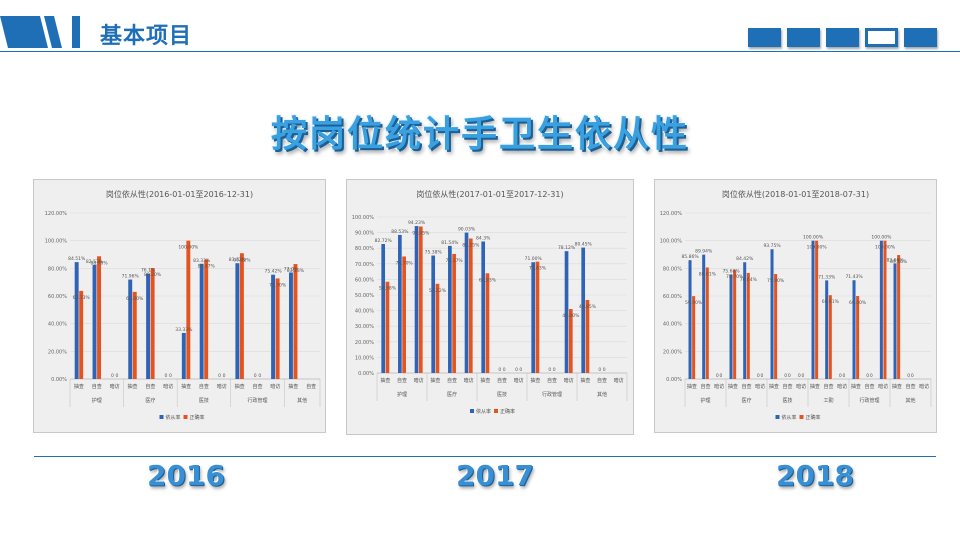 The width and height of the screenshot is (960, 540). I want to click on y-tick-label: 100.00%, so click(671, 242).